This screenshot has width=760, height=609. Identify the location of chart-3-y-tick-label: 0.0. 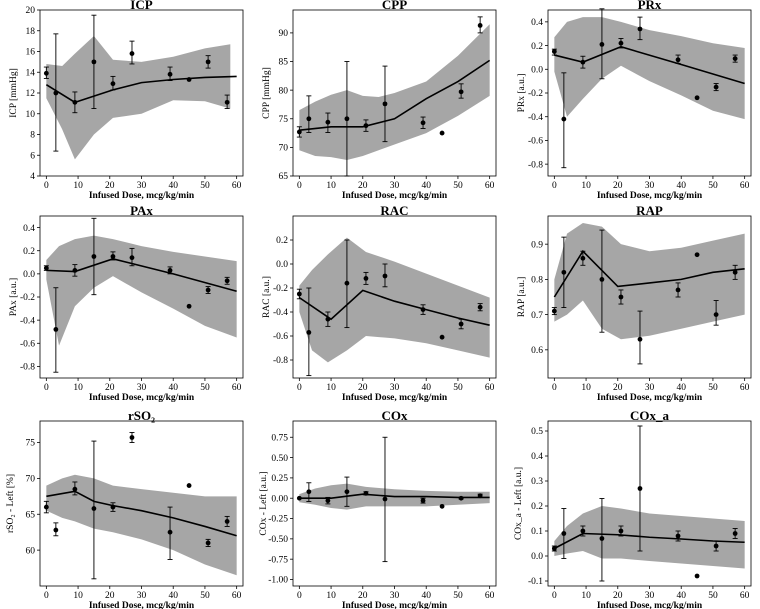
(537, 70).